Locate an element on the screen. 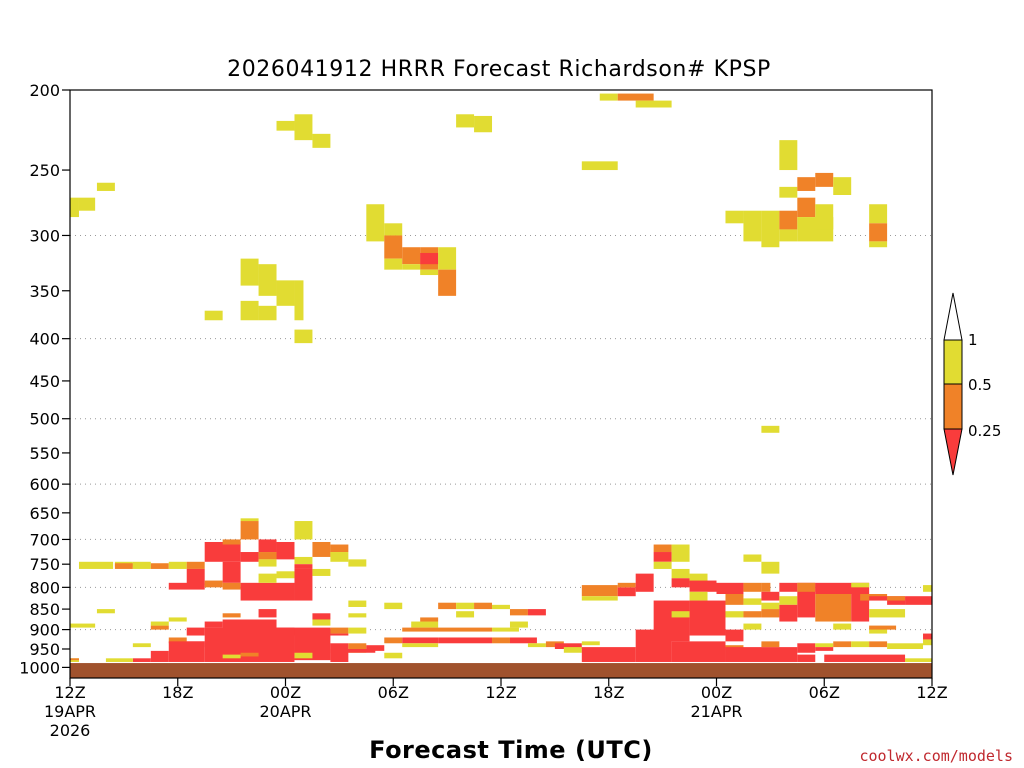  x-tick-label-24-0: 12Z is located at coordinates (500, 692).